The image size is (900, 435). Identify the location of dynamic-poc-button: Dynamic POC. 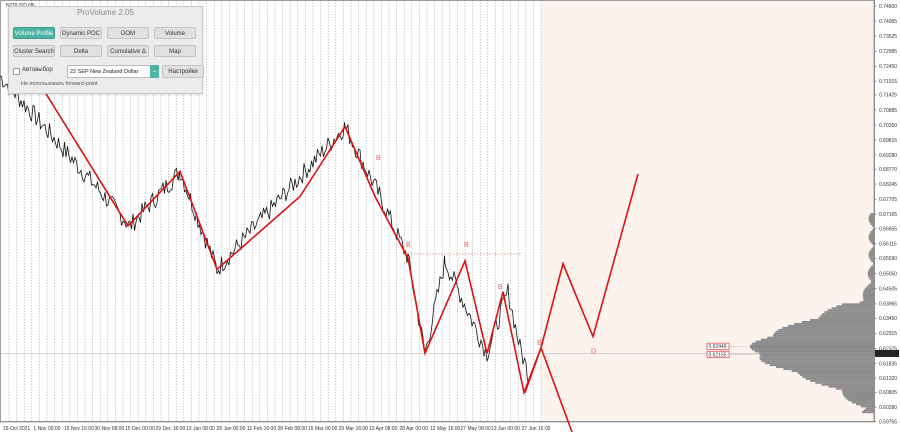
(81, 33).